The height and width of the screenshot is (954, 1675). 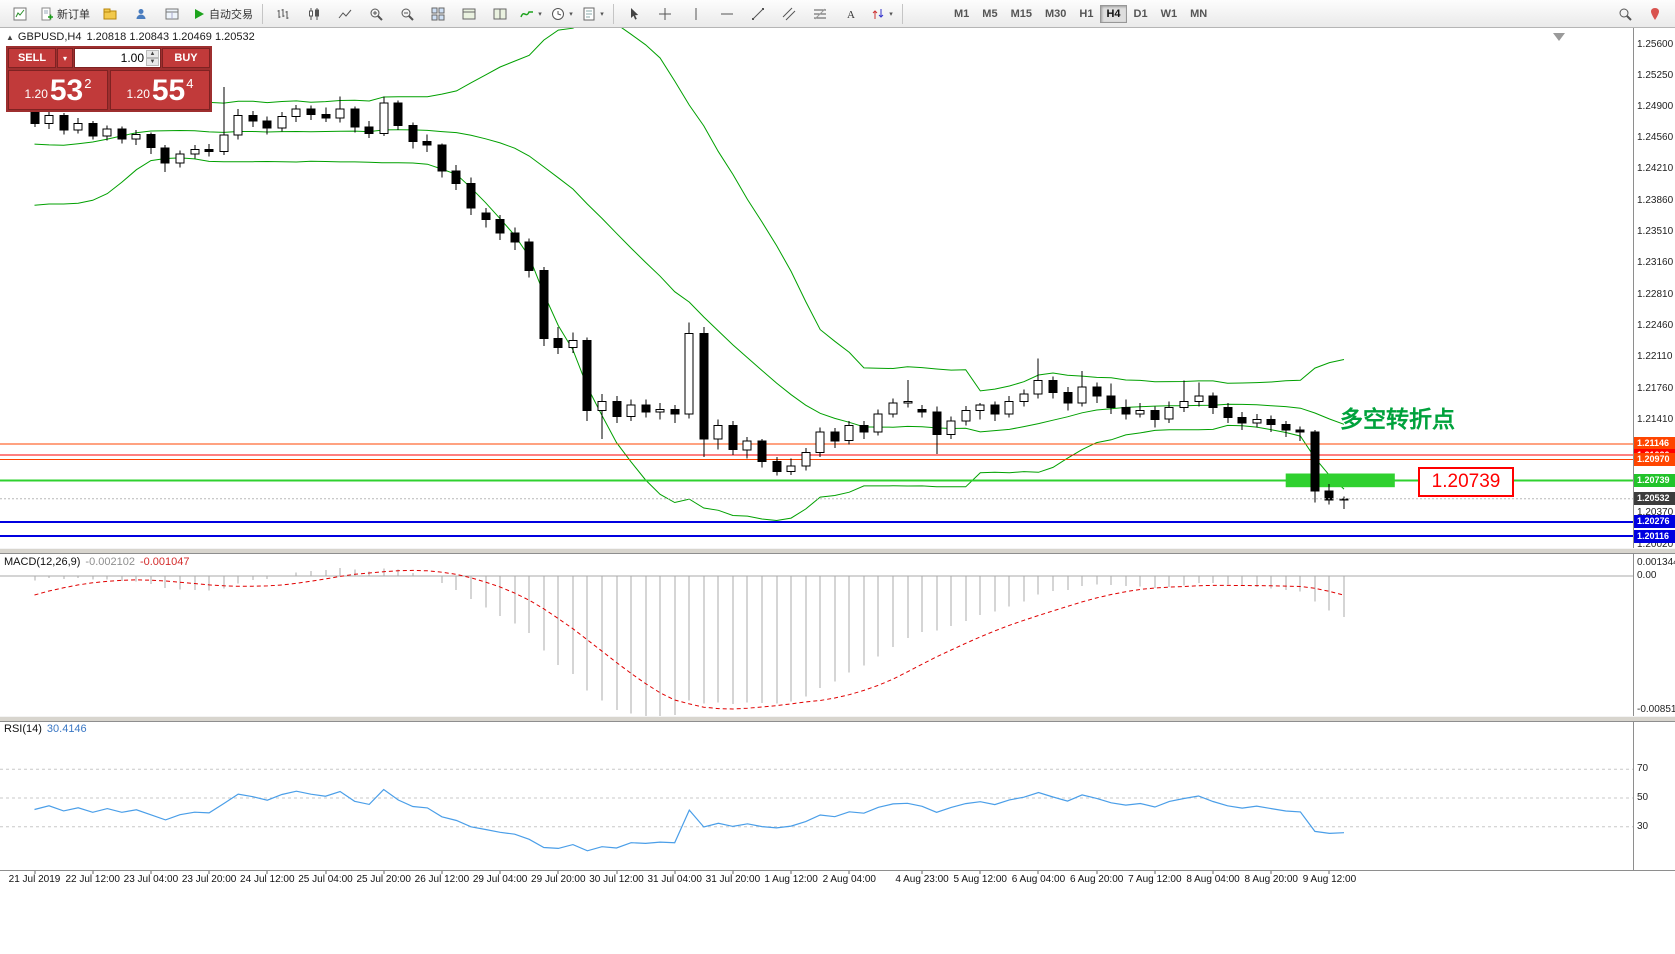 What do you see at coordinates (32, 58) in the screenshot?
I see `sell-button: SELL` at bounding box center [32, 58].